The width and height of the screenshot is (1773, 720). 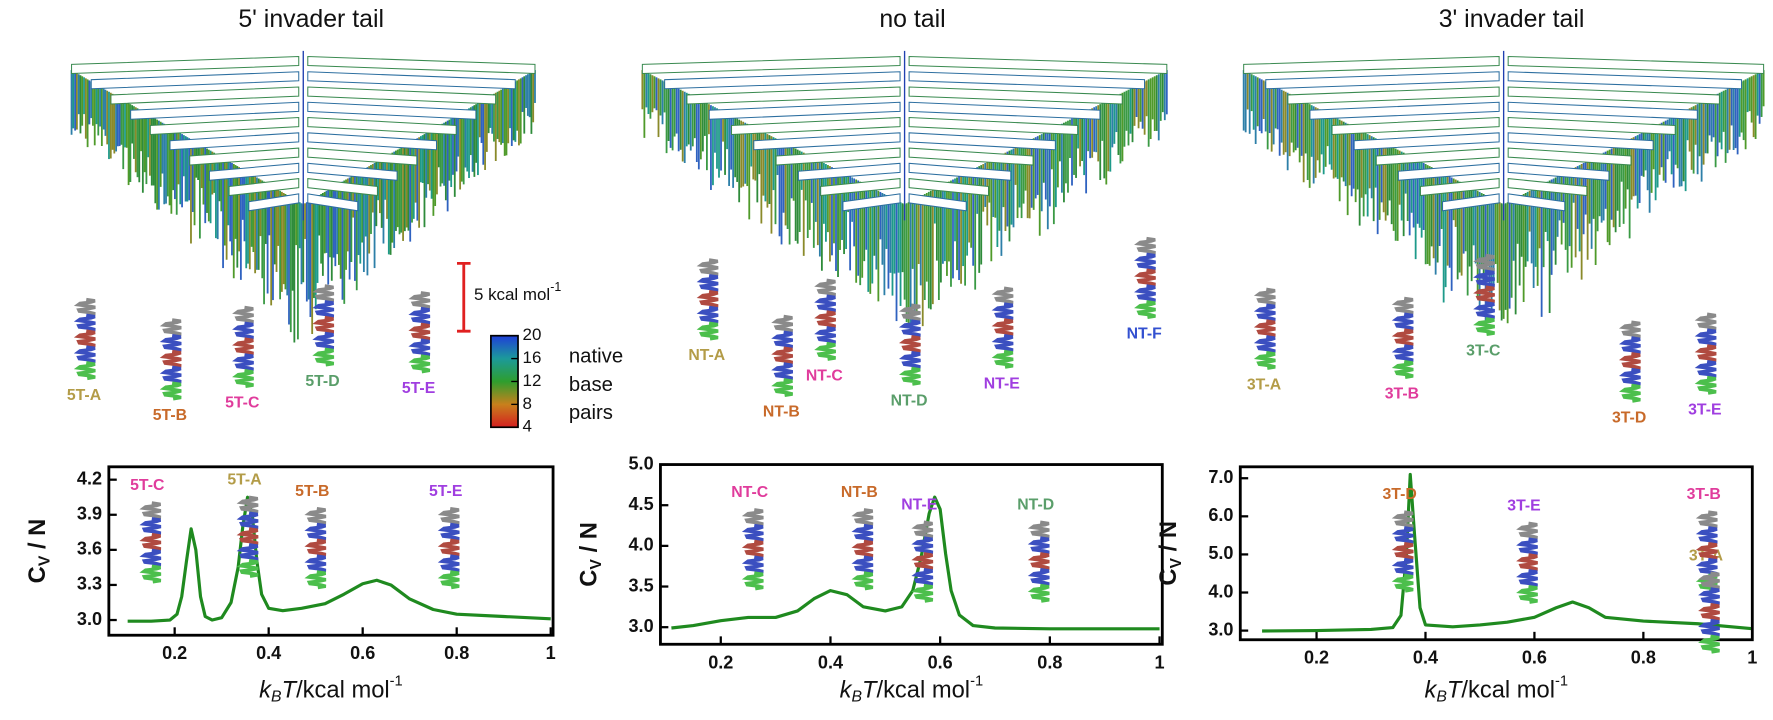 I want to click on heat-capacity-line, so click(x=339, y=559).